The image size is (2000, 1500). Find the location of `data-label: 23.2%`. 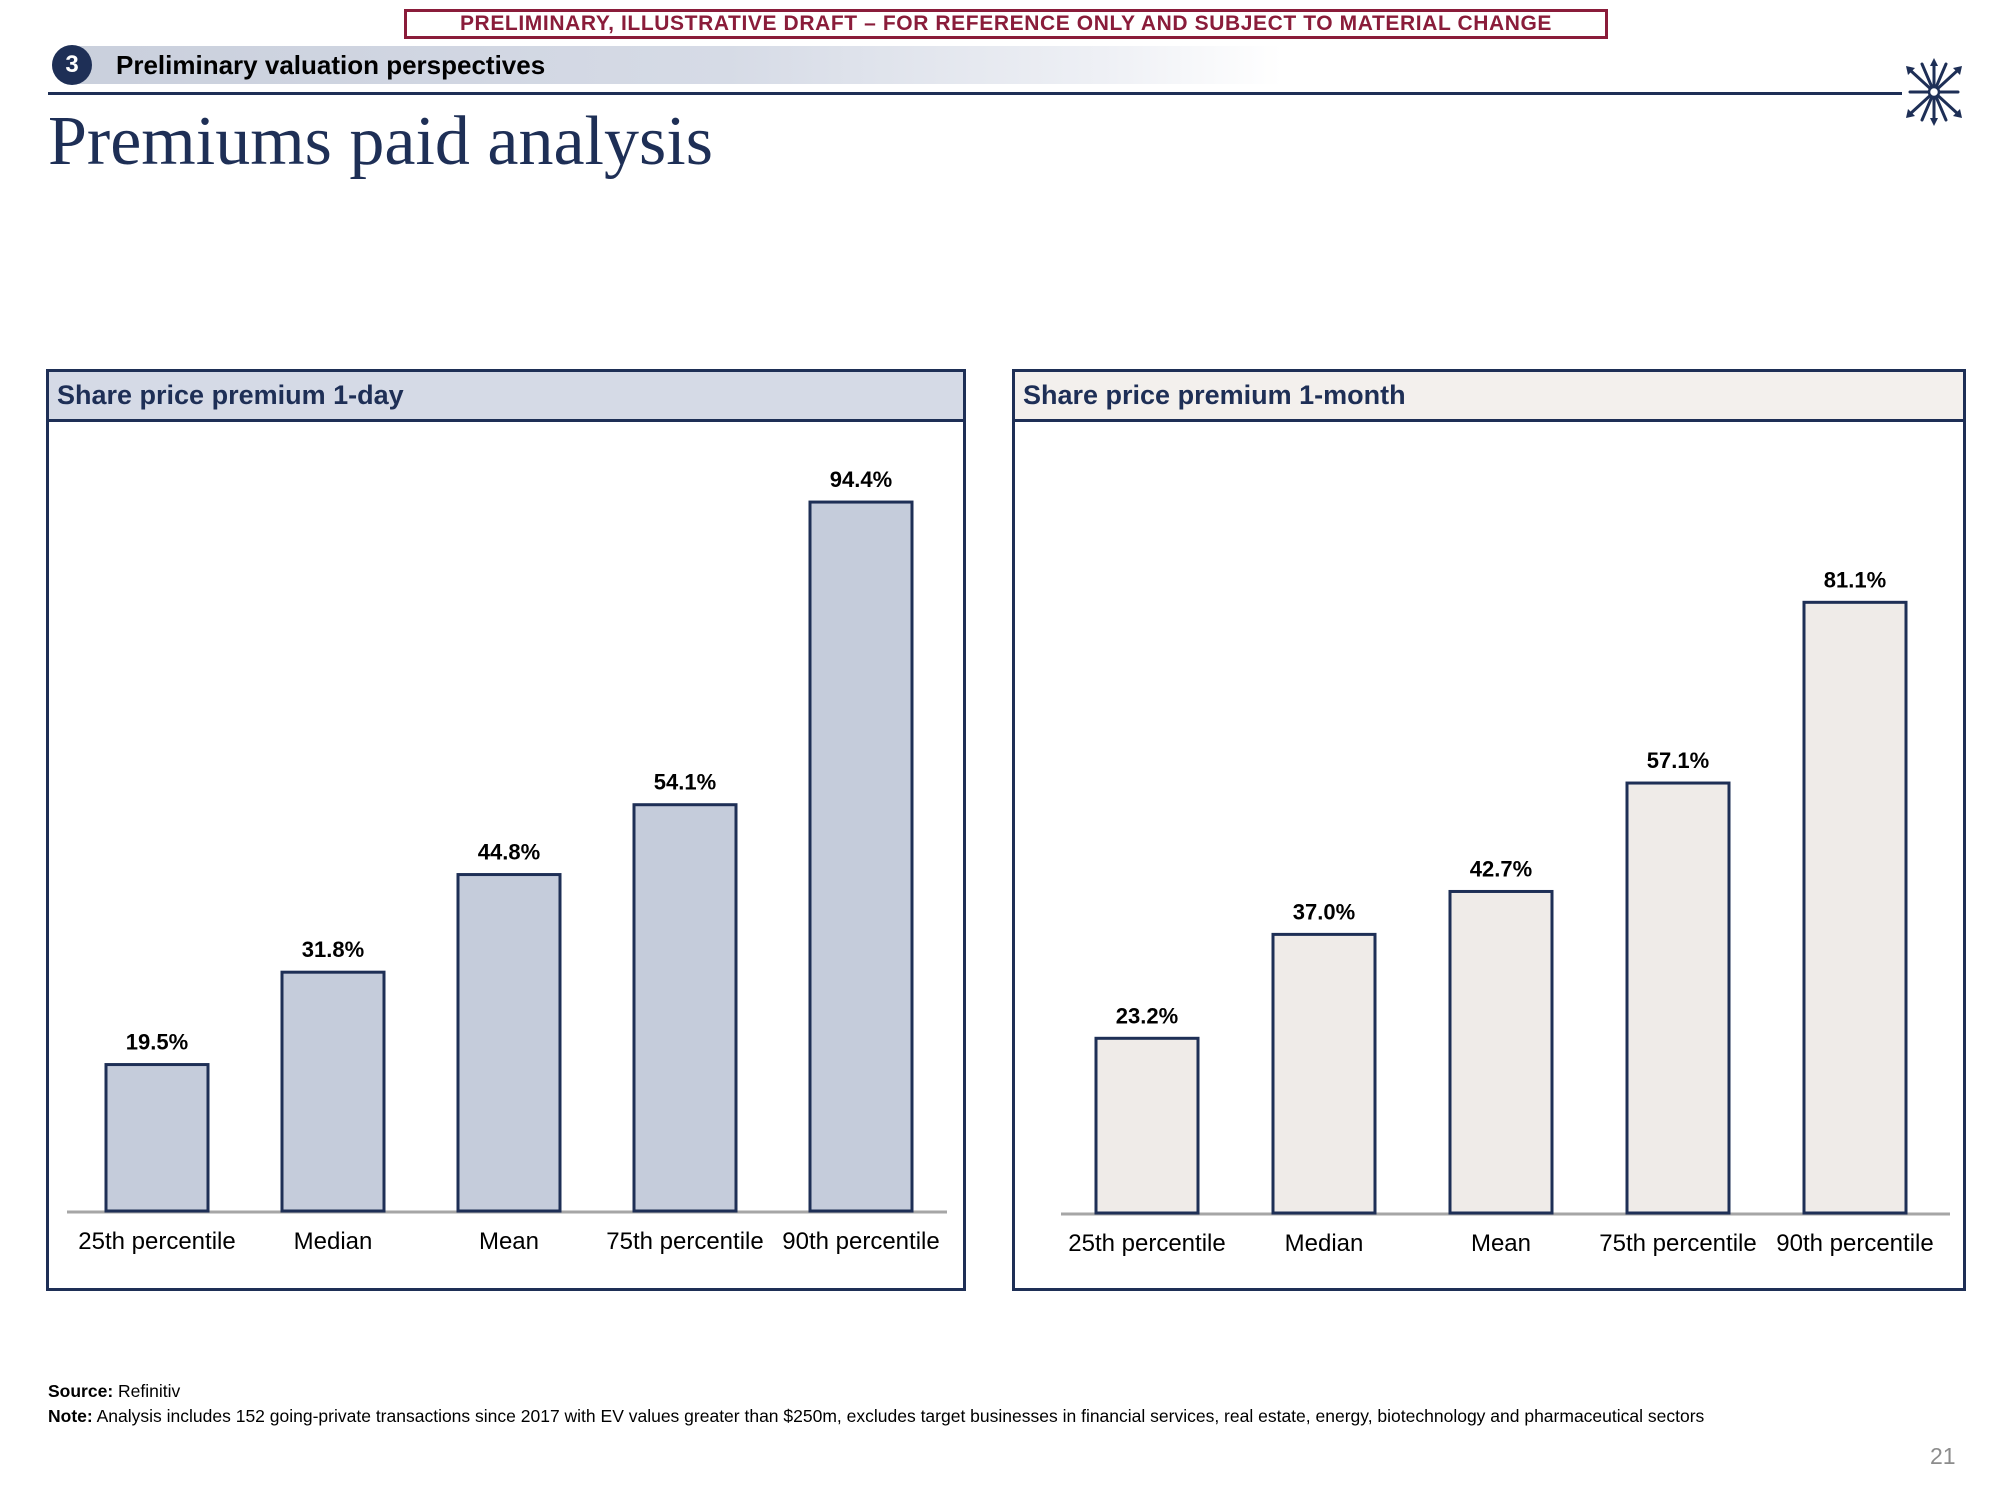

data-label: 23.2% is located at coordinates (1147, 1015).